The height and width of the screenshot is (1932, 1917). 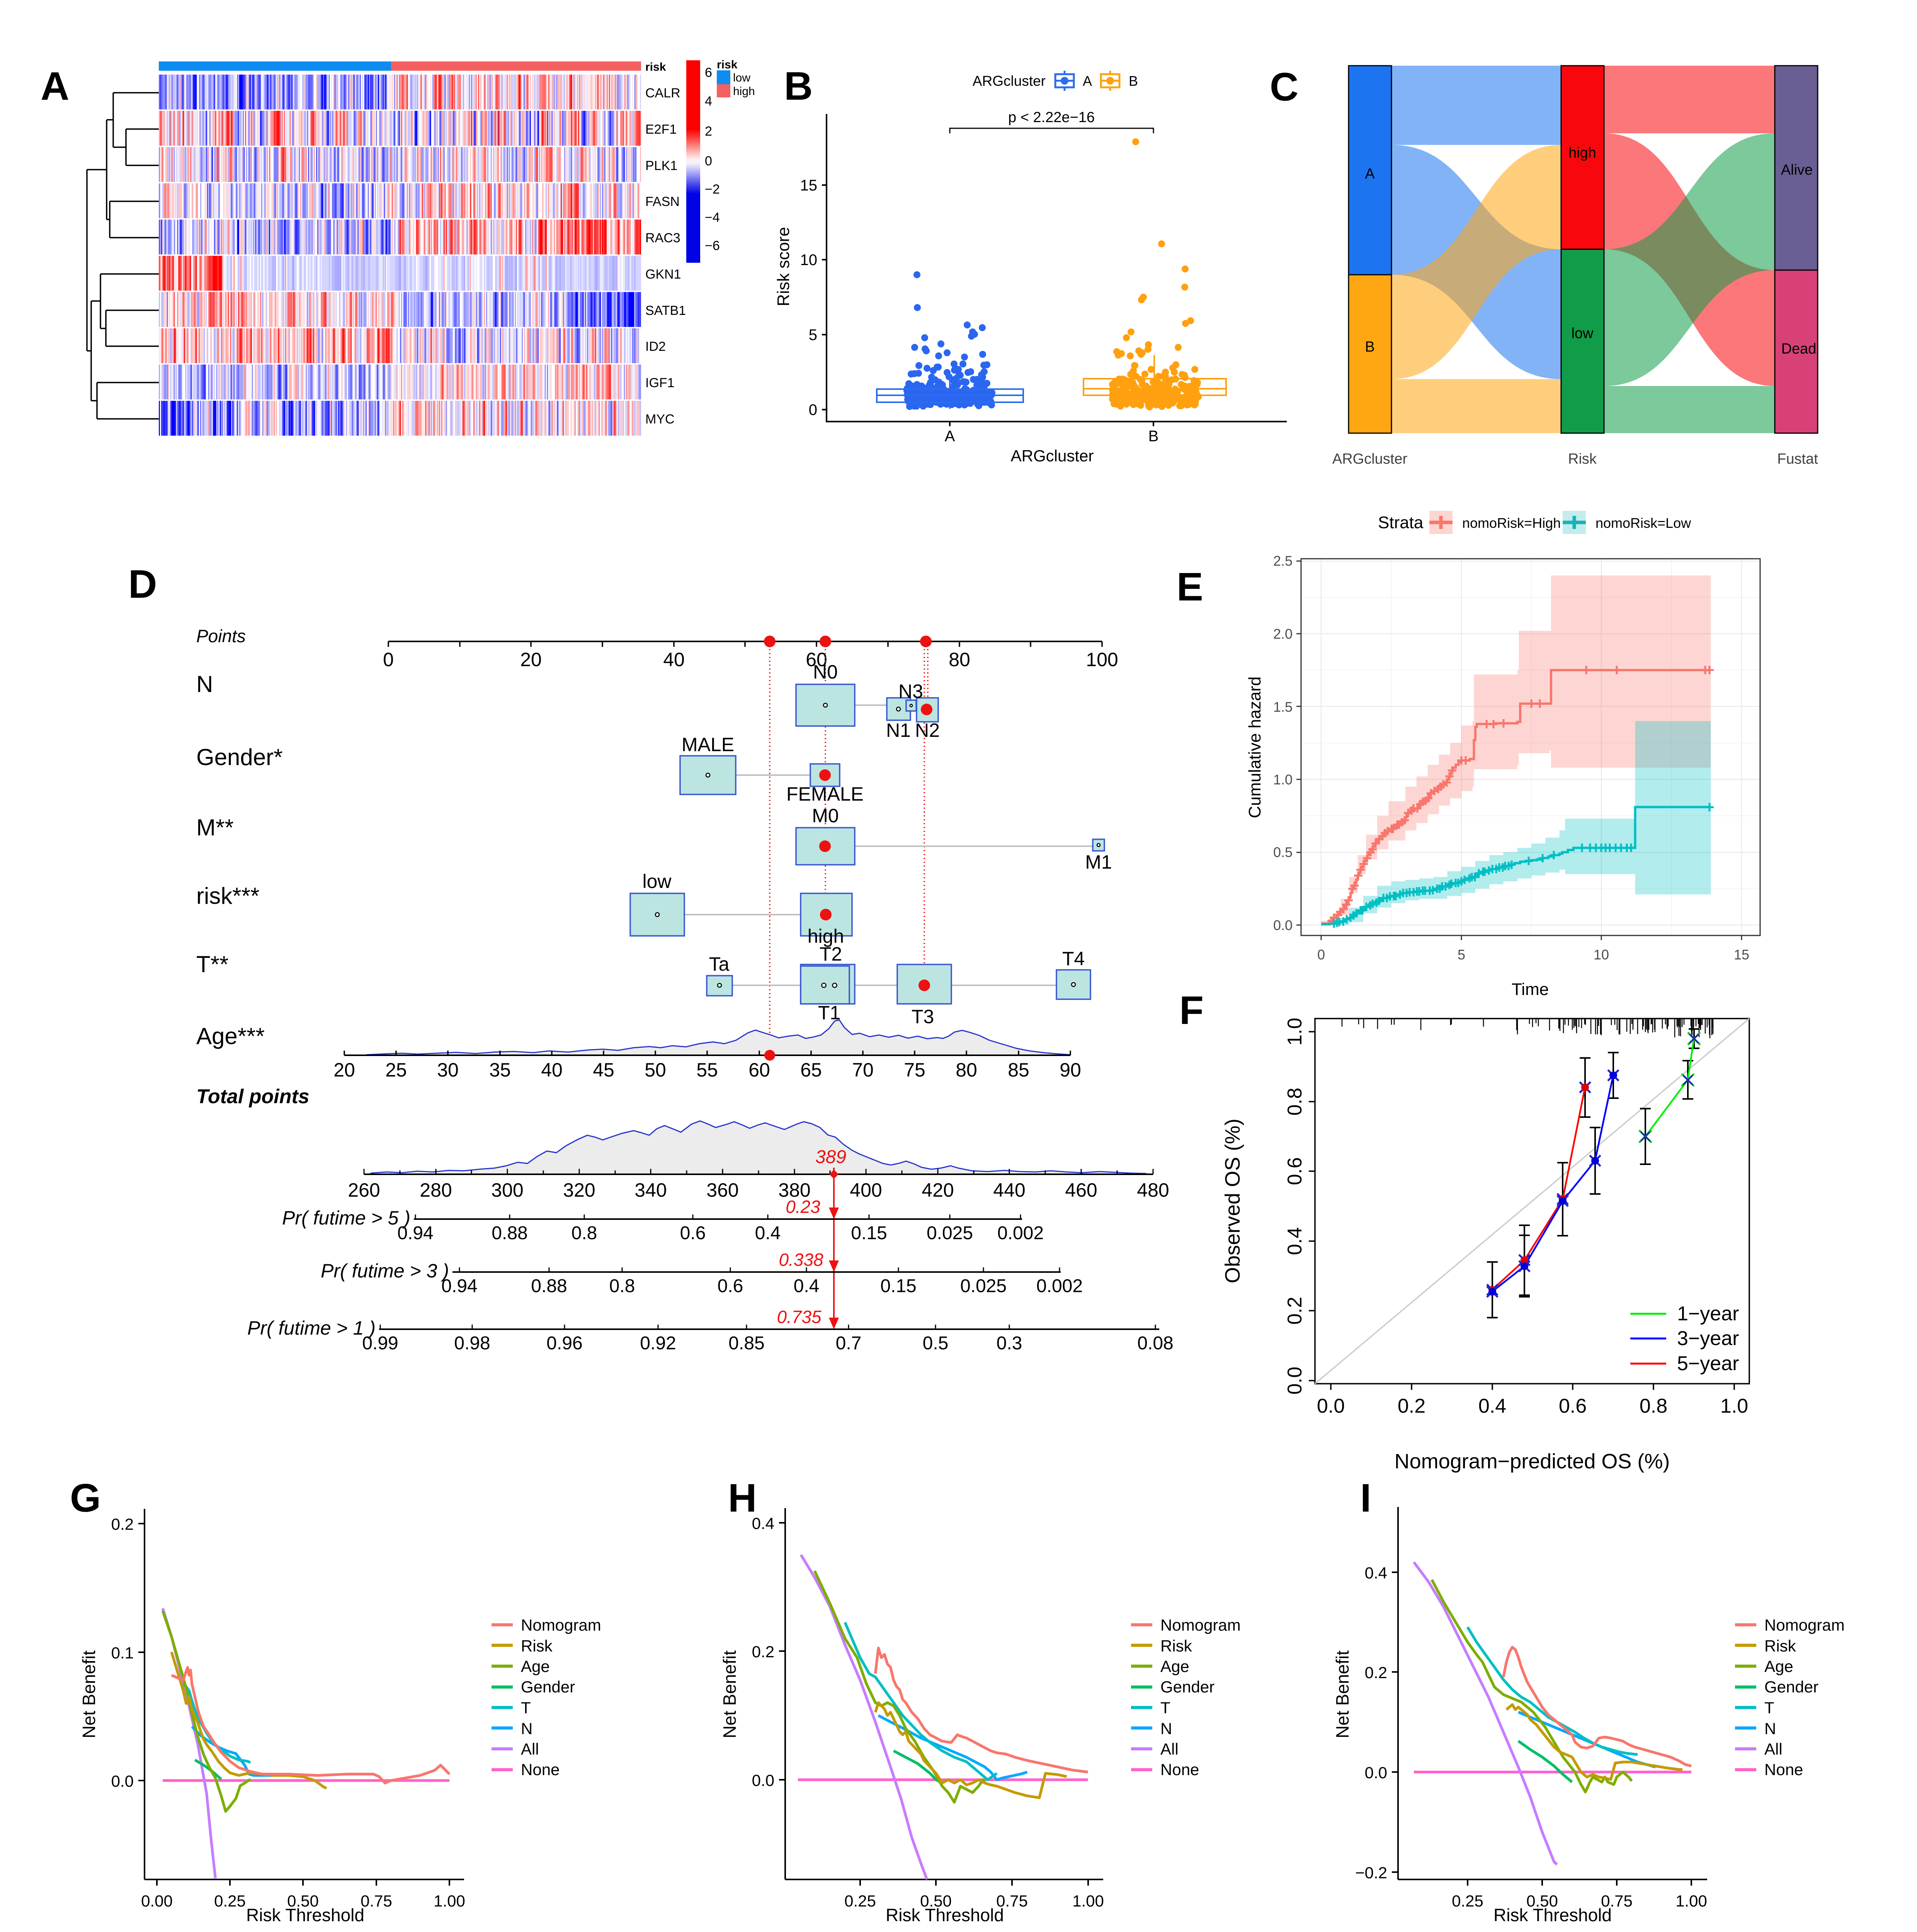 I want to click on svg-text: Nomogram−predicted OS (%), so click(x=1532, y=1461).